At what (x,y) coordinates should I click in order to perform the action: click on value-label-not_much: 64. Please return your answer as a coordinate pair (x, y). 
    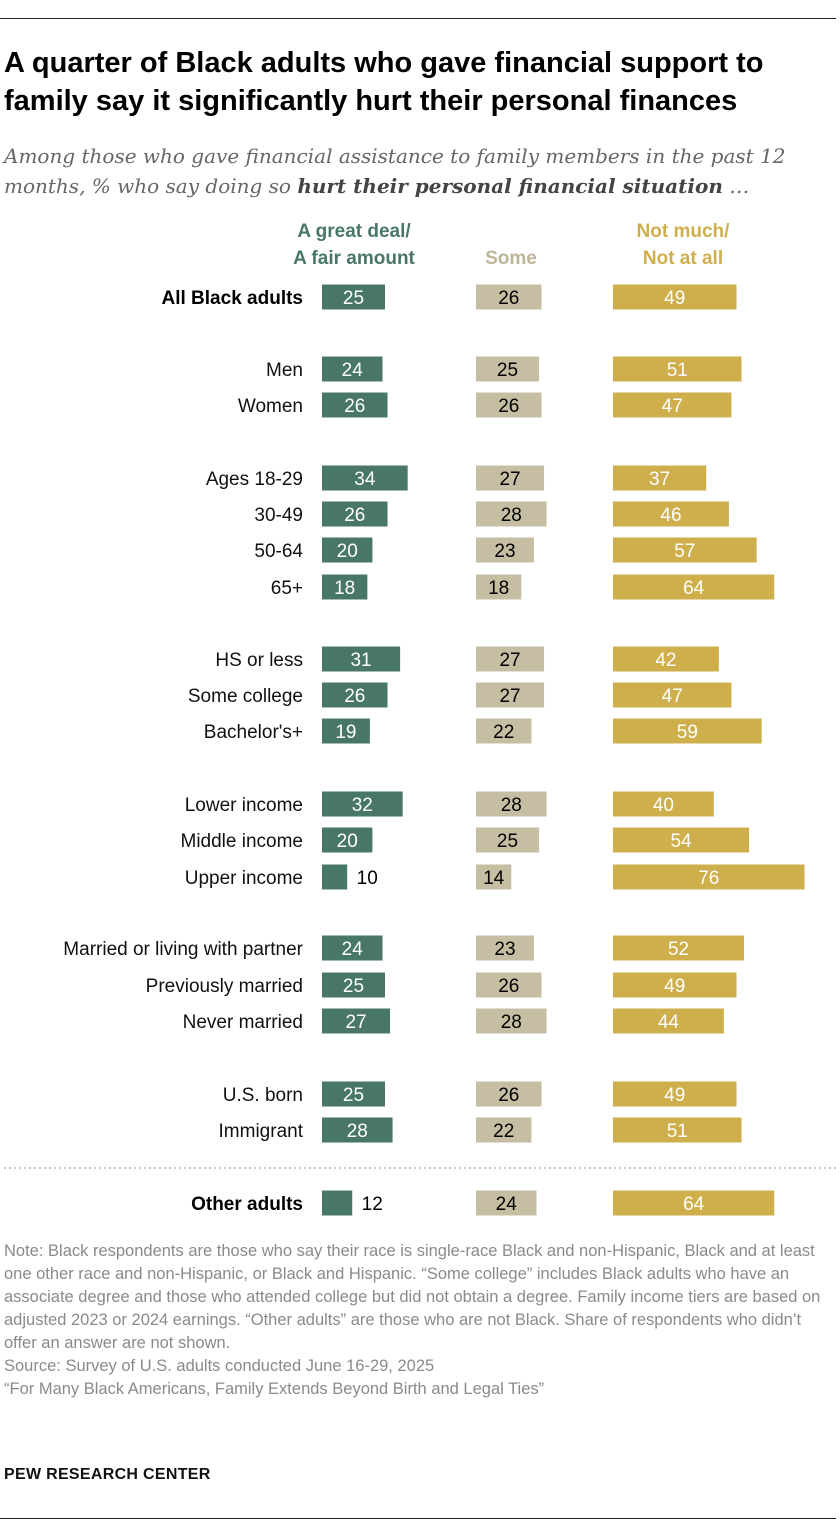
    Looking at the image, I should click on (694, 1204).